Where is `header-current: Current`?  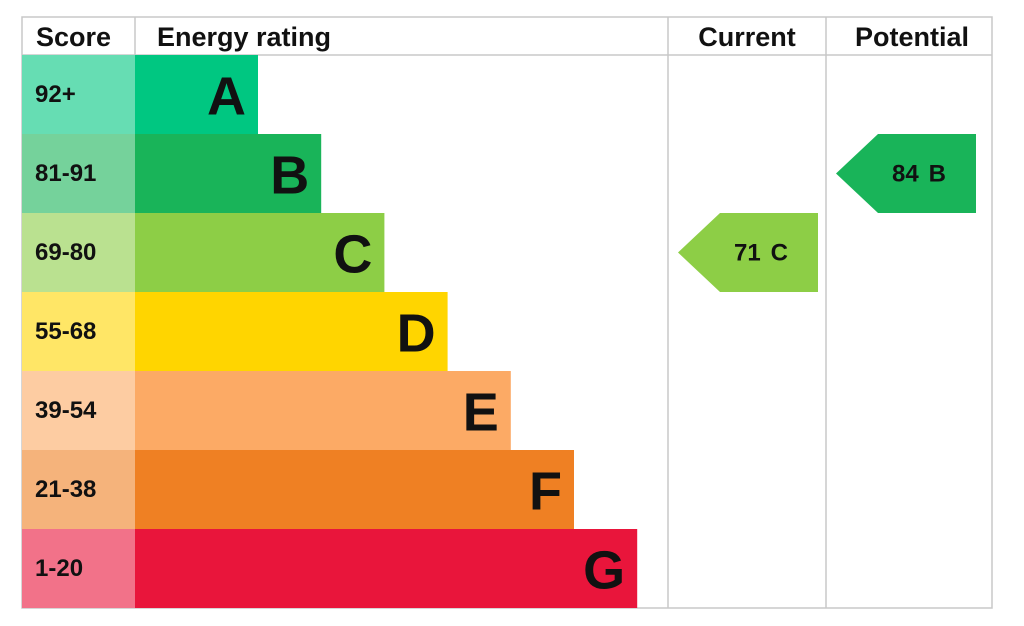 header-current: Current is located at coordinates (747, 37).